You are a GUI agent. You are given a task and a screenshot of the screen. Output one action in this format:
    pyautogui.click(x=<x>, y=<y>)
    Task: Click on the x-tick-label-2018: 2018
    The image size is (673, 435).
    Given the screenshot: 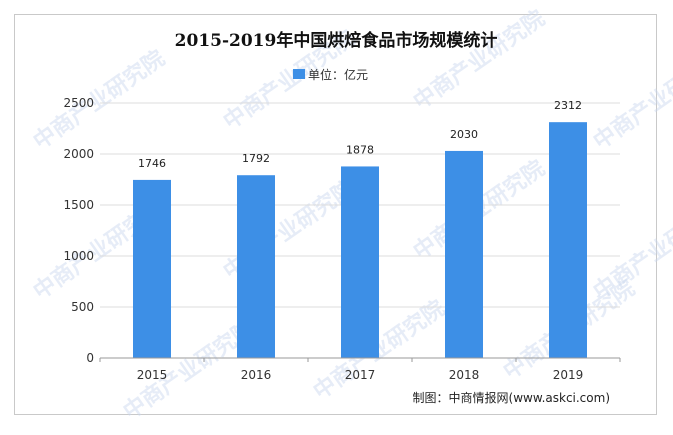 What is the action you would take?
    pyautogui.click(x=464, y=375)
    